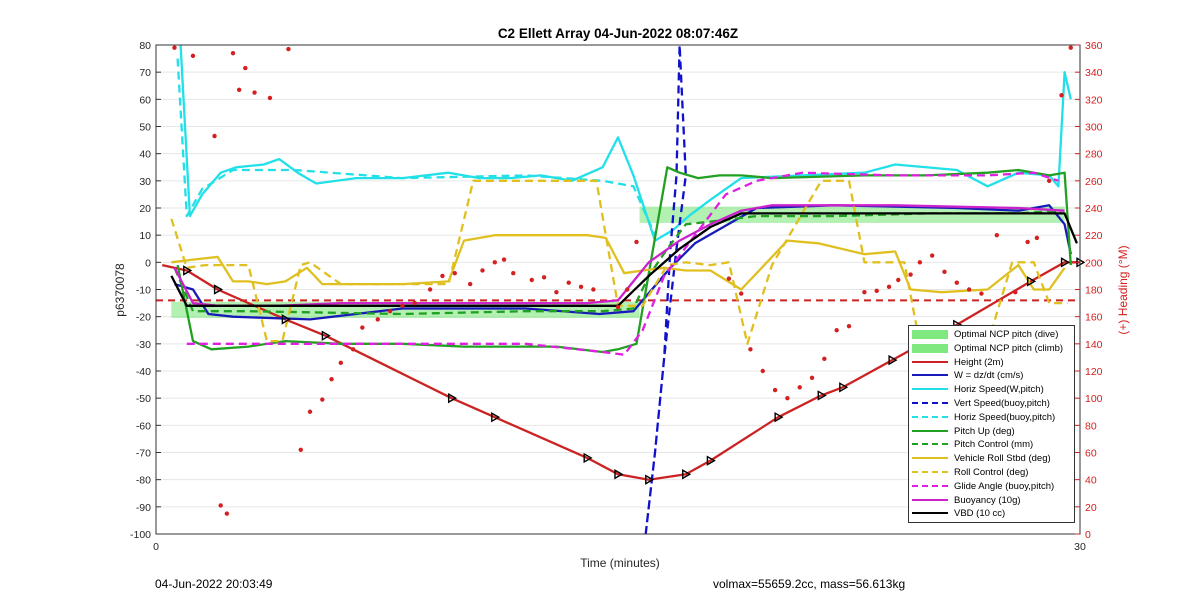  Describe the element at coordinates (143, 345) in the screenshot. I see `y-tick-label: -30` at that location.